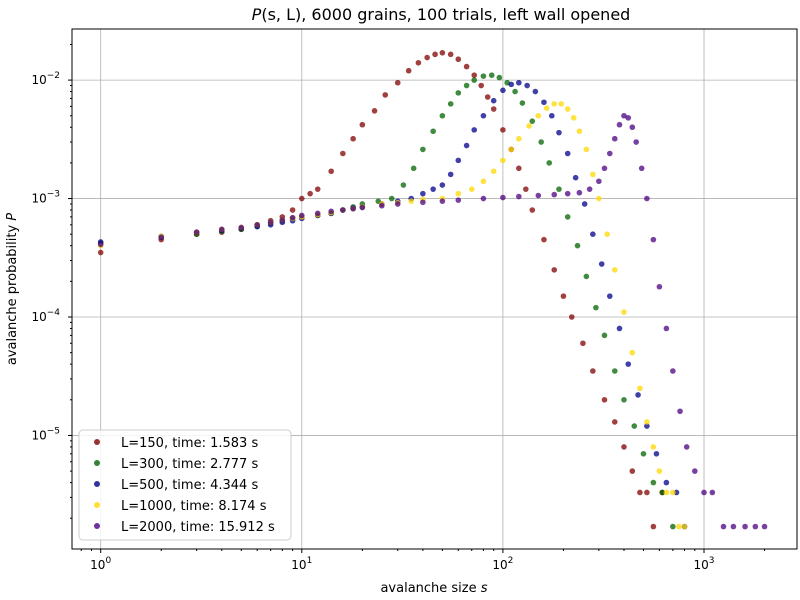  Describe the element at coordinates (194, 506) in the screenshot. I see `legend-label: L=1000, time: 8.174 s` at that location.